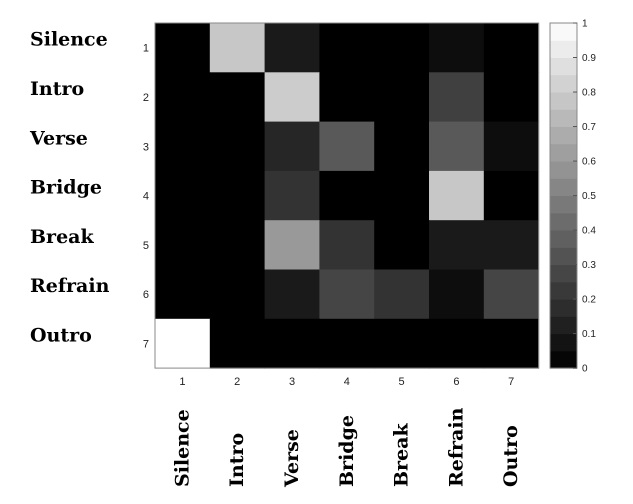  Describe the element at coordinates (511, 456) in the screenshot. I see `column-label-outro: Outro` at that location.